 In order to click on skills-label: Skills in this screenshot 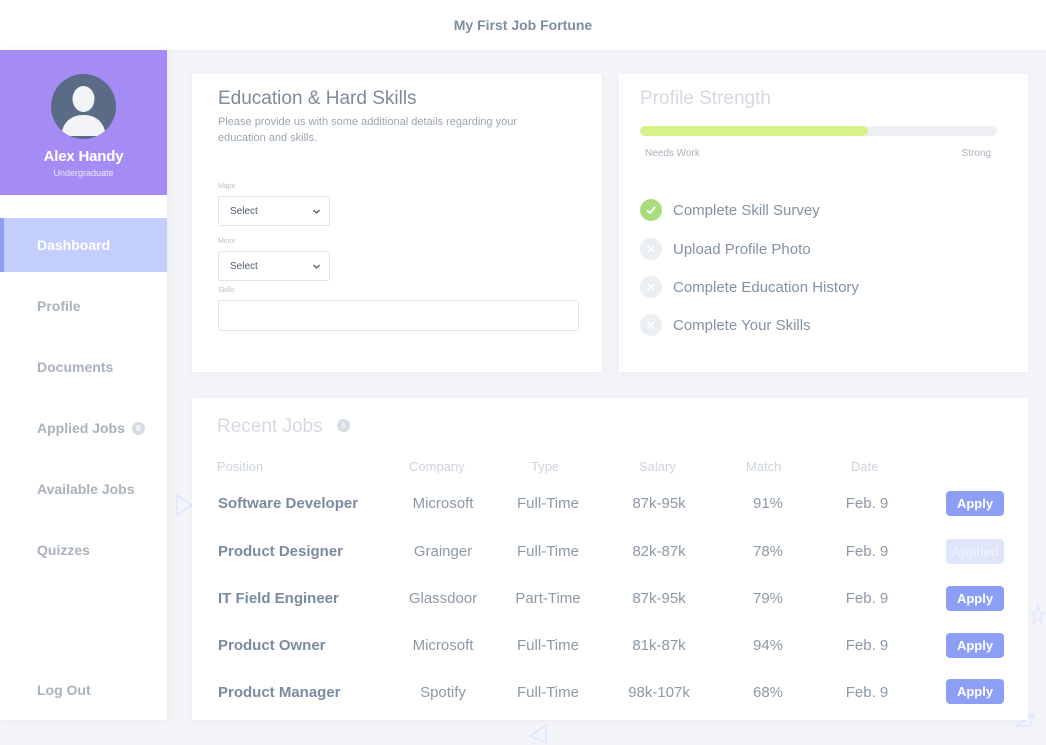, I will do `click(226, 290)`.